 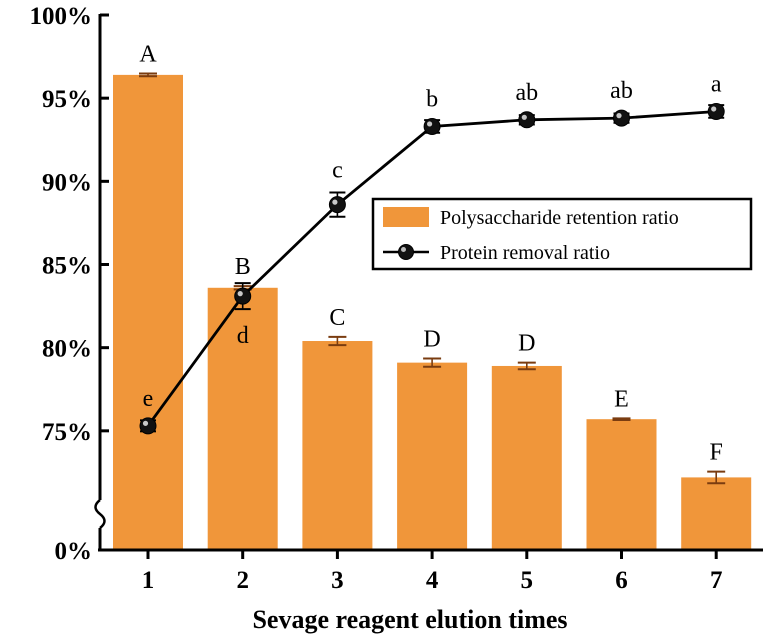 What do you see at coordinates (148, 55) in the screenshot?
I see `bar-significance-label: A` at bounding box center [148, 55].